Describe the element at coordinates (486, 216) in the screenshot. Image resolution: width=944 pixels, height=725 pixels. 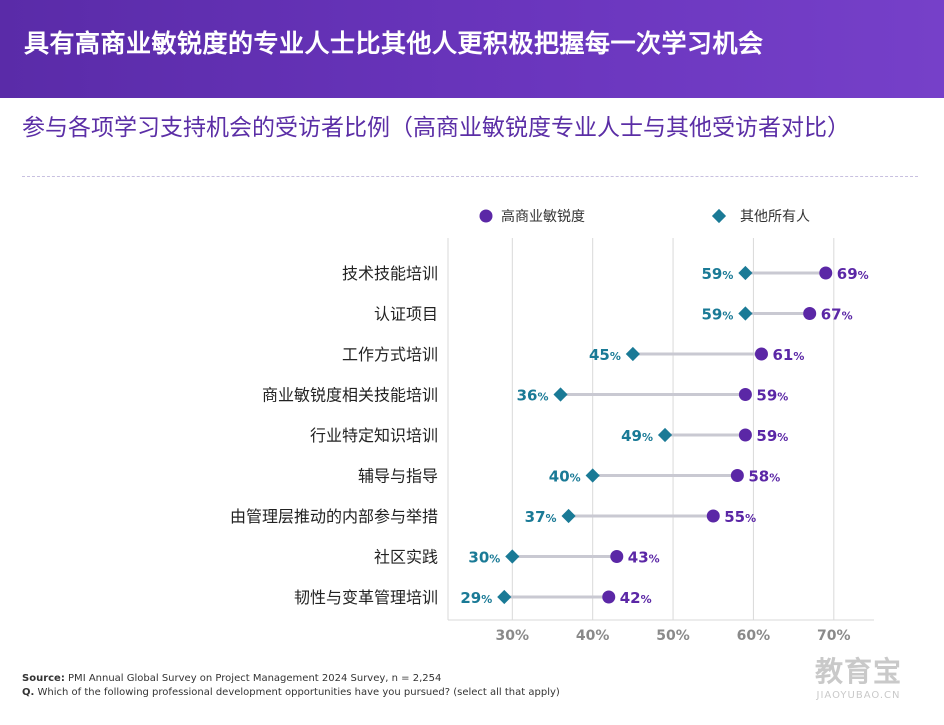
I see `legend-high-marker` at that location.